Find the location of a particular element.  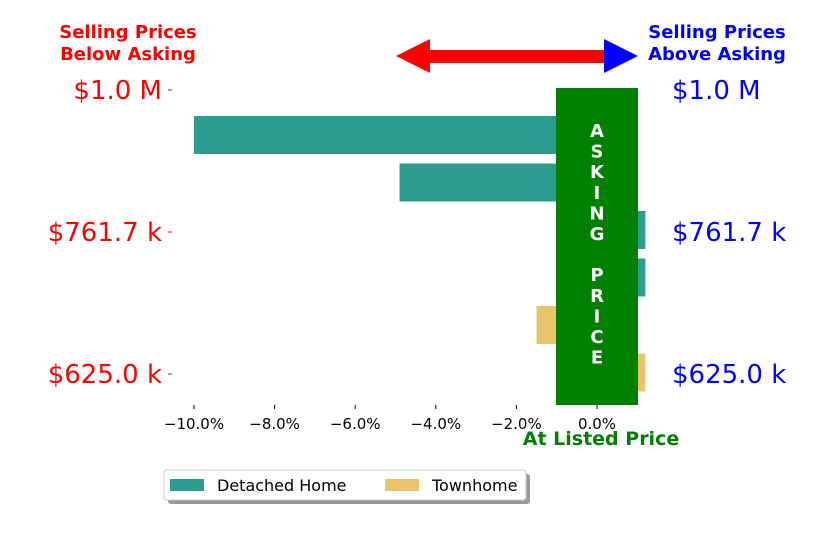

direction-arrow is located at coordinates (517, 56).